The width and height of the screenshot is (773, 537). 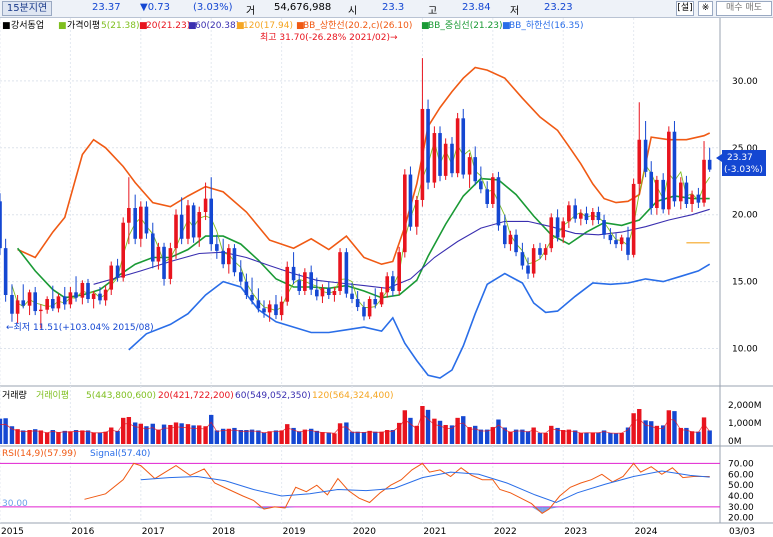 What do you see at coordinates (705, 8) in the screenshot?
I see `gear-icon: ※` at bounding box center [705, 8].